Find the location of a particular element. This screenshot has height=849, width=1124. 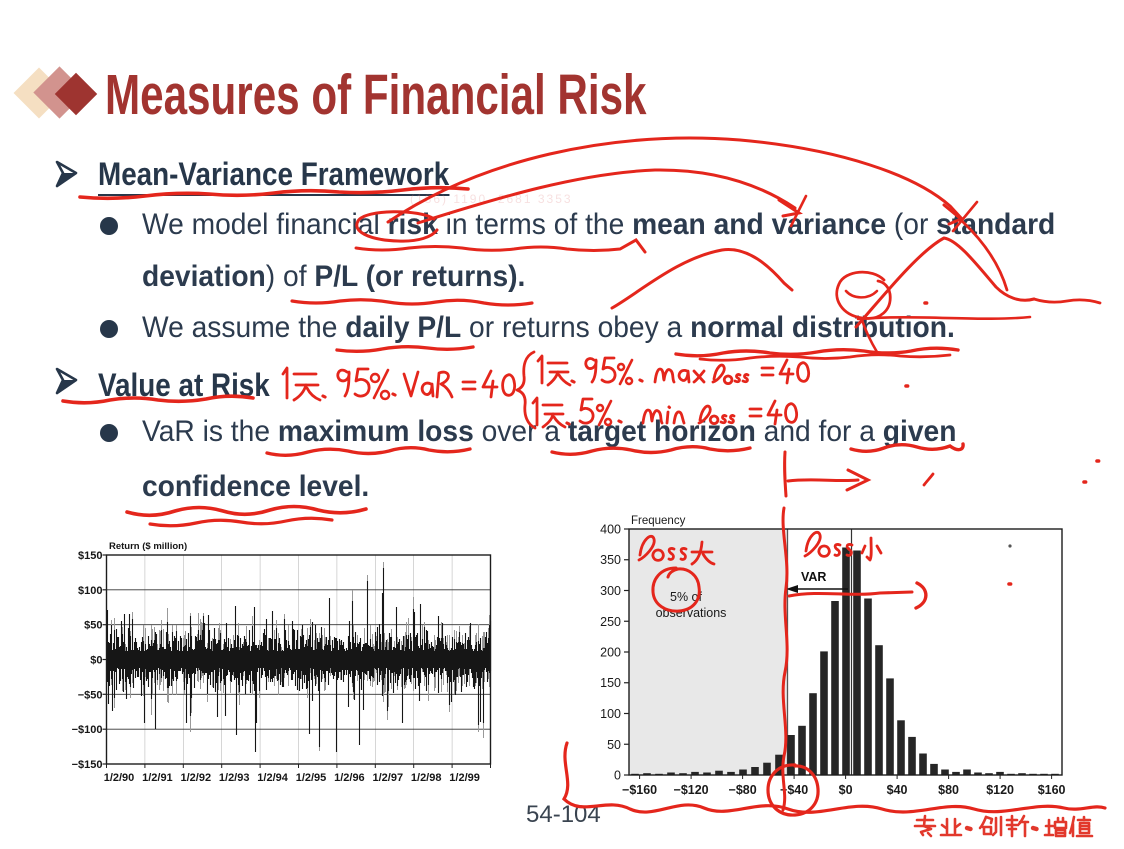

svg-text: $120 is located at coordinates (1000, 790).